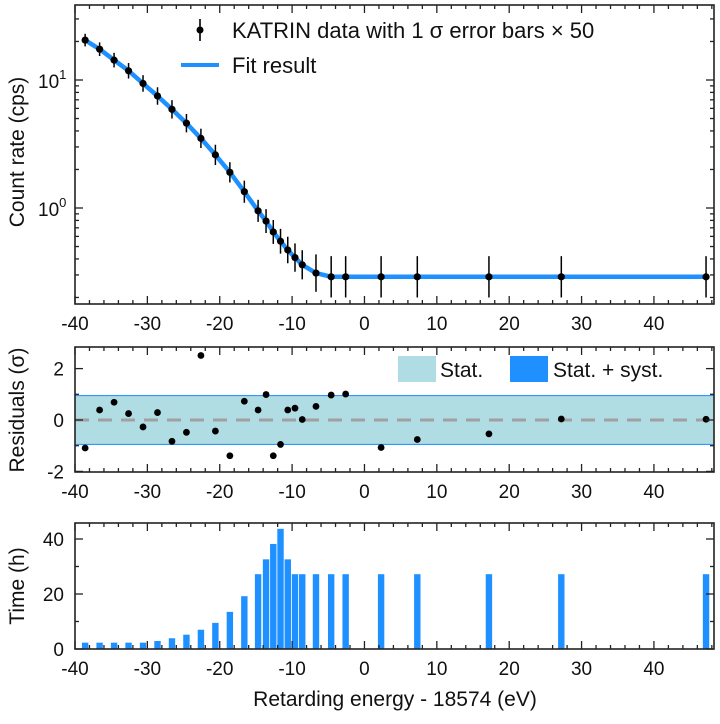  I want to click on y-tick-label: 40, so click(53, 540).